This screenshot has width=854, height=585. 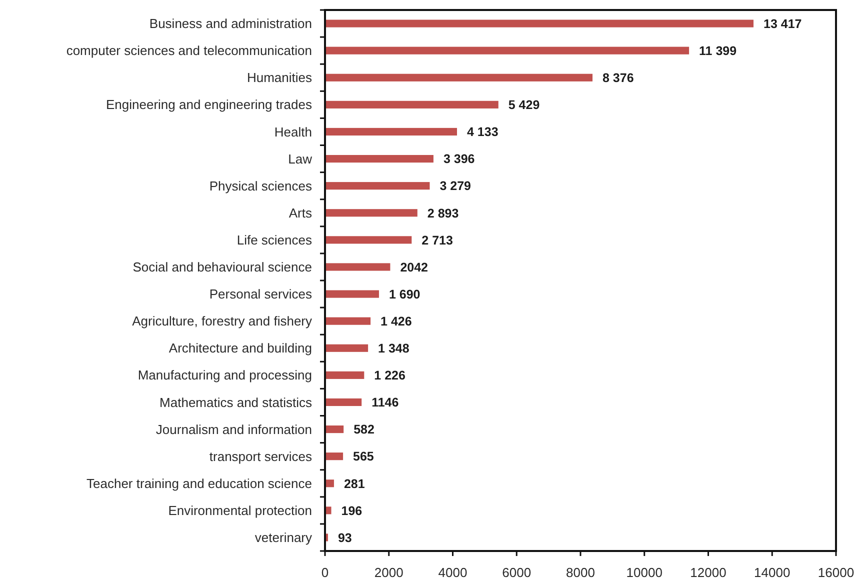 What do you see at coordinates (240, 510) in the screenshot?
I see `y-tick-label: Environmental protection` at bounding box center [240, 510].